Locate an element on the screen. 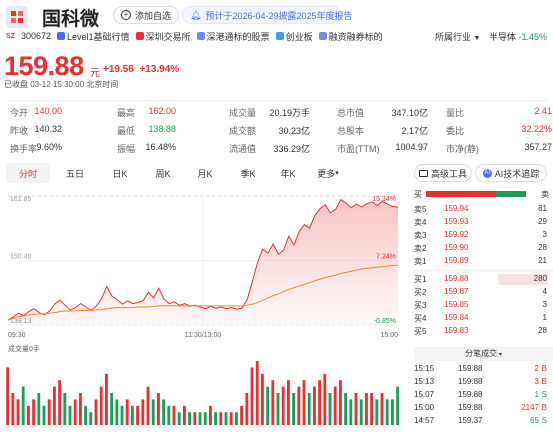 The height and width of the screenshot is (438, 553). stat-label: 流通值 is located at coordinates (243, 149).